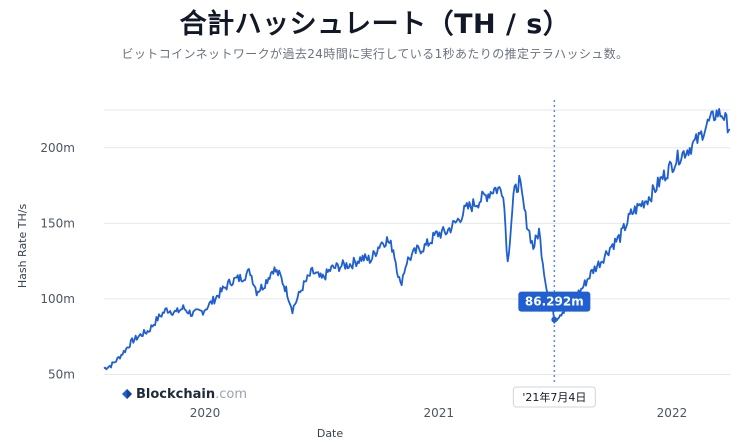 The height and width of the screenshot is (447, 750). What do you see at coordinates (57, 299) in the screenshot?
I see `y-tick-label: 100m` at bounding box center [57, 299].